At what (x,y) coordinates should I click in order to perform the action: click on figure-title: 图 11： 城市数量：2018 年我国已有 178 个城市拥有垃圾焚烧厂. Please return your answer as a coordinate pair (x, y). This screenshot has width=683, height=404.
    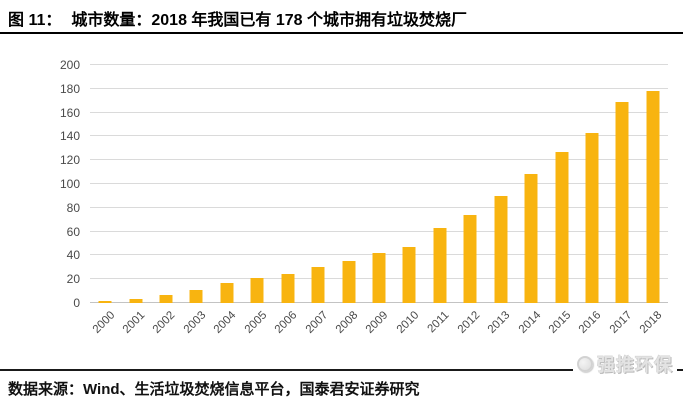
    Looking at the image, I should click on (341, 17).